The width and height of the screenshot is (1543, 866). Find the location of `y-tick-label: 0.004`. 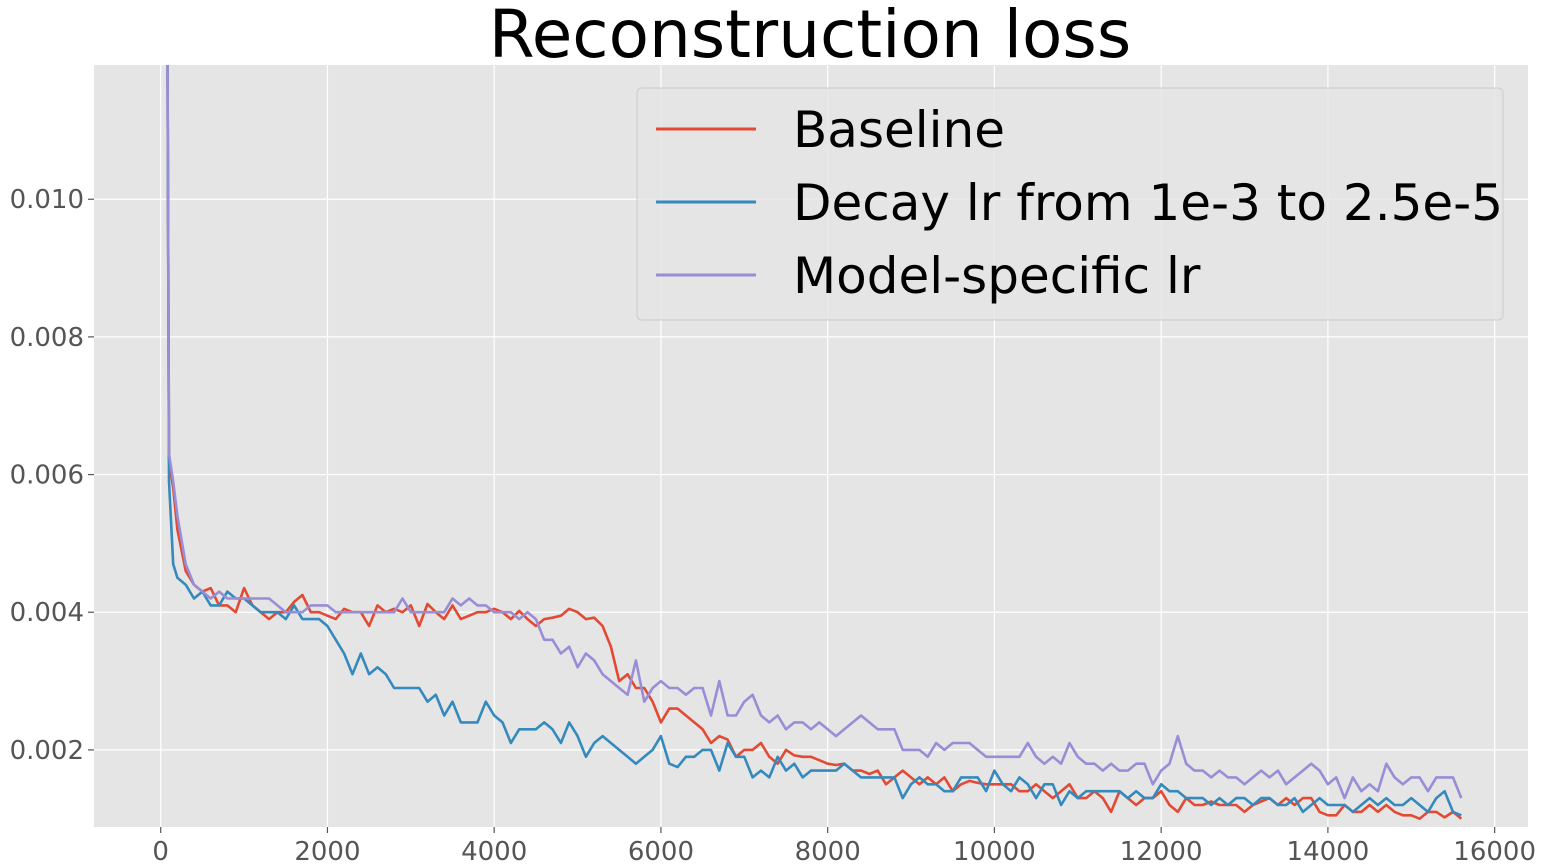

y-tick-label: 0.004 is located at coordinates (47, 613).